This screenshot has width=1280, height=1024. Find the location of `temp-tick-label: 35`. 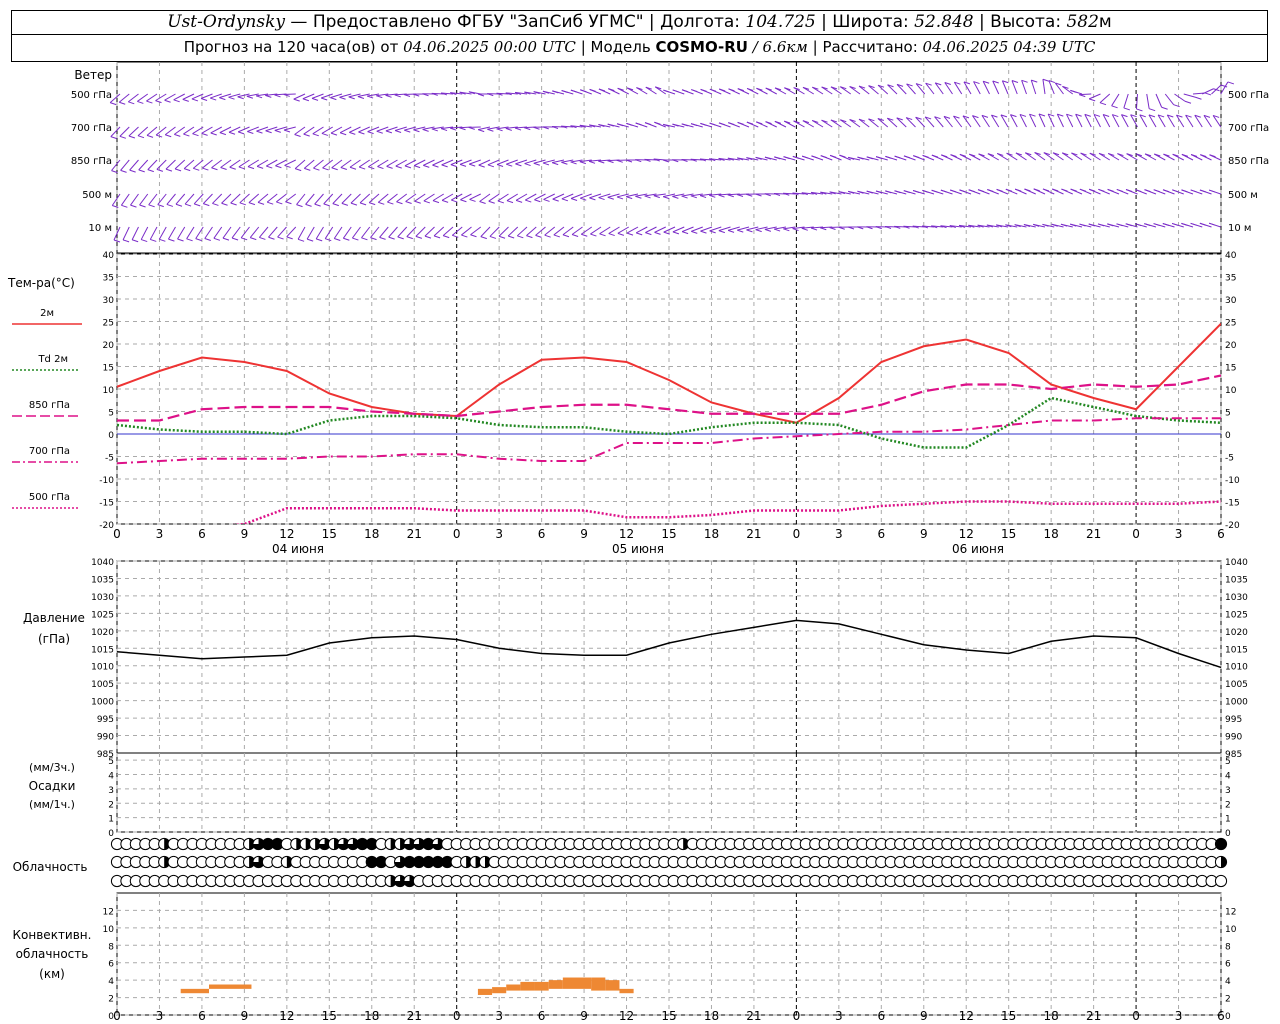

temp-tick-label: 35 is located at coordinates (108, 279).